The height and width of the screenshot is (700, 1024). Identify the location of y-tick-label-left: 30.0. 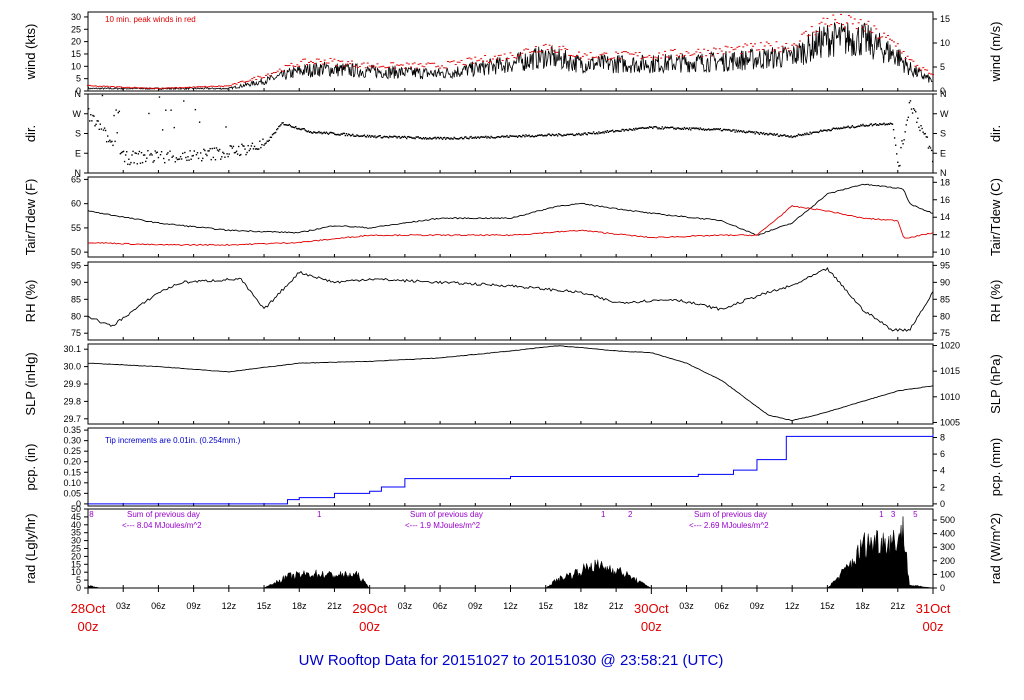
(72, 367).